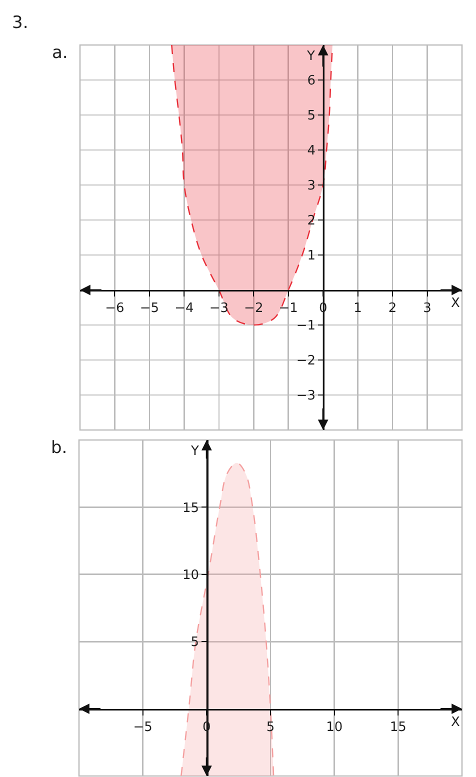 This screenshot has height=777, width=476. Describe the element at coordinates (270, 727) in the screenshot. I see `x-tick-label: 5` at that location.